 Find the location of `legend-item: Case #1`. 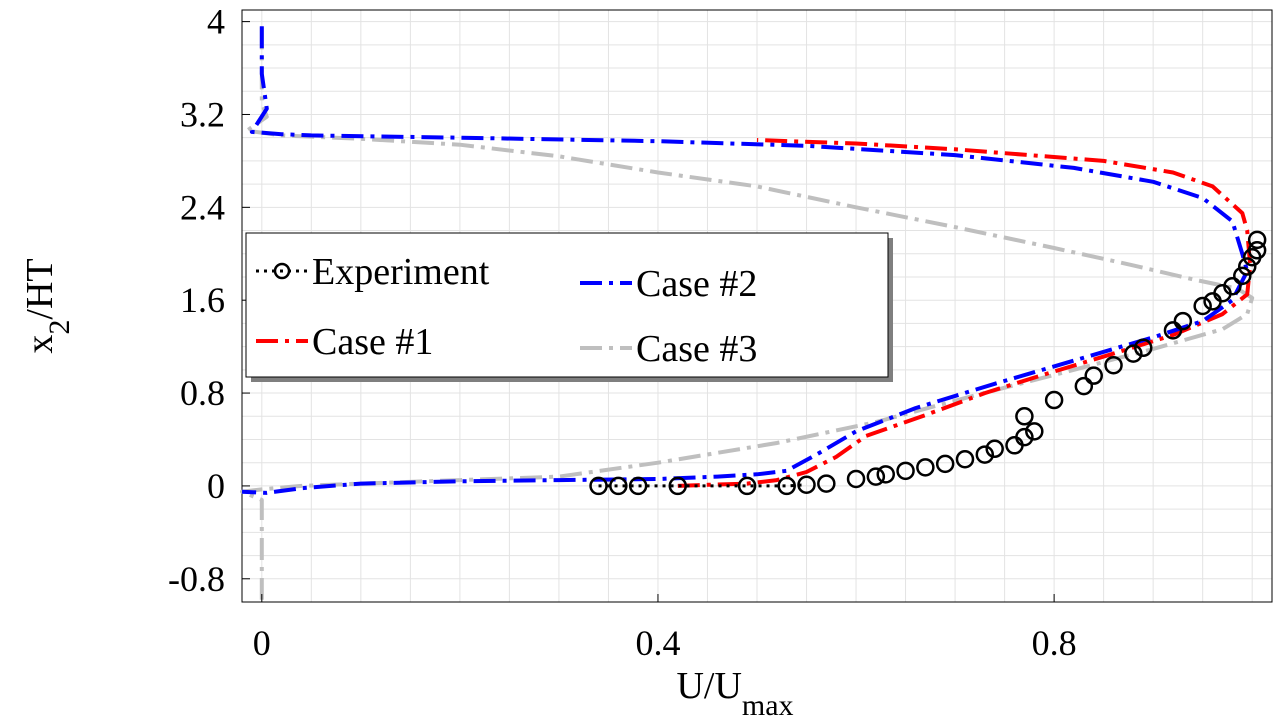

legend-item: Case #1 is located at coordinates (344, 342).